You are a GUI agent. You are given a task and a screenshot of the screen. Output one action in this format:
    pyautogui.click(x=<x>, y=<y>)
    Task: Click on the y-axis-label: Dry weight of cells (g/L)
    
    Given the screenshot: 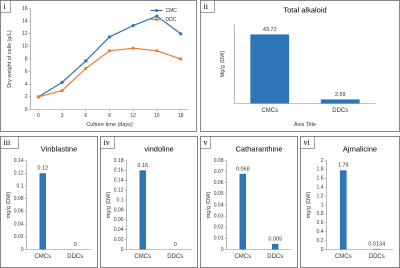 What is the action you would take?
    pyautogui.click(x=10, y=59)
    